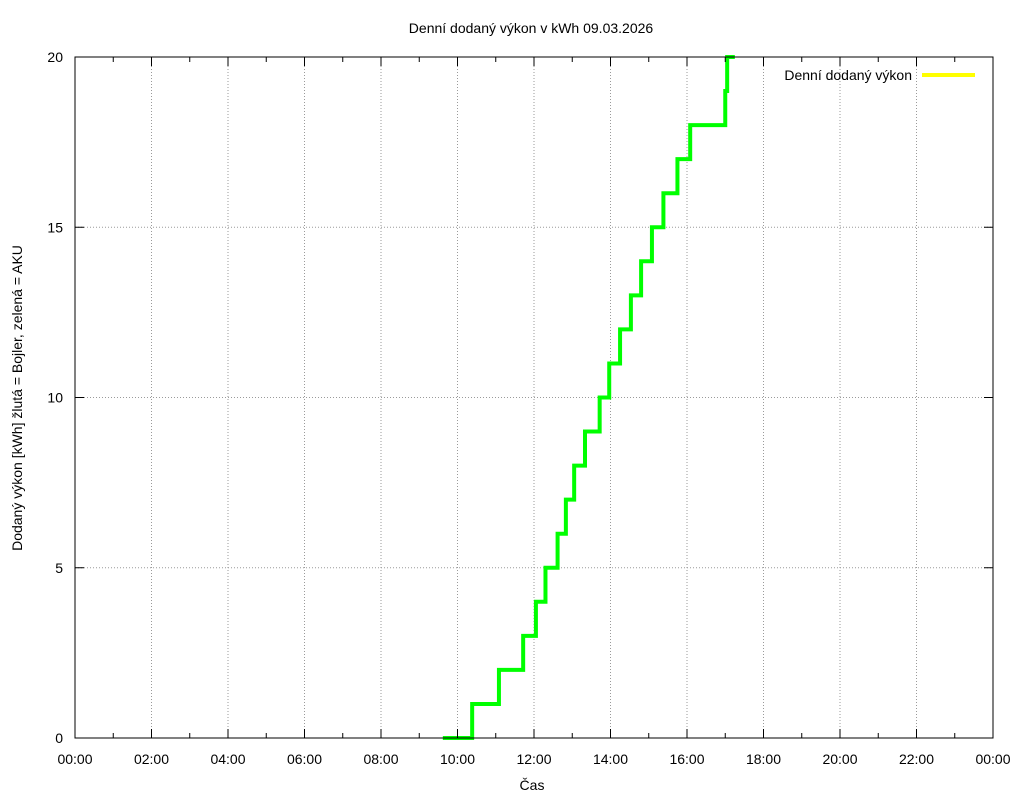 The height and width of the screenshot is (800, 1024). What do you see at coordinates (531, 28) in the screenshot?
I see `chart-title: Denní dodaný výkon v kWh 09.03.2026` at bounding box center [531, 28].